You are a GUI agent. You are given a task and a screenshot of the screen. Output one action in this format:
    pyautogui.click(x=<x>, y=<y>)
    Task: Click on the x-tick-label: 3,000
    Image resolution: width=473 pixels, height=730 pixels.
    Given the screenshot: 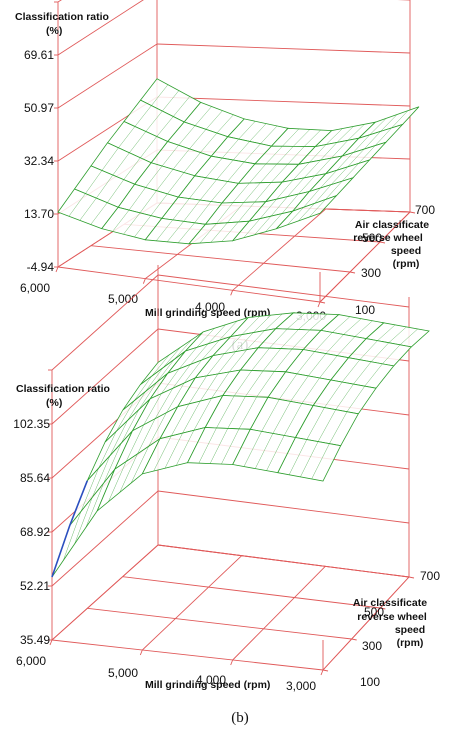 What is the action you would take?
    pyautogui.click(x=301, y=686)
    